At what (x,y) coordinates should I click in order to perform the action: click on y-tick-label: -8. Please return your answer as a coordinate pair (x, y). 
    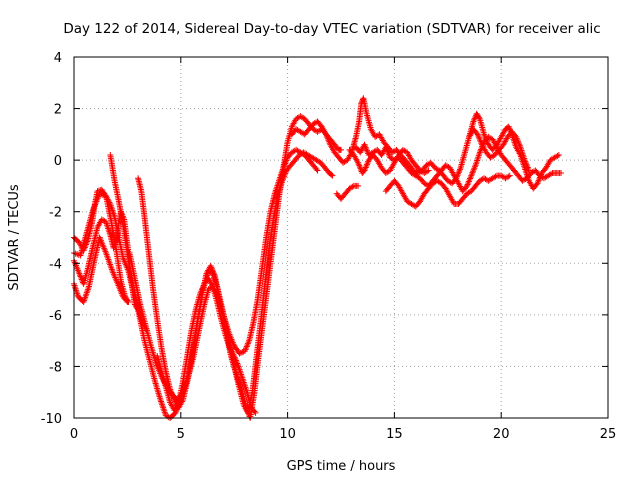
    Looking at the image, I should click on (55, 367).